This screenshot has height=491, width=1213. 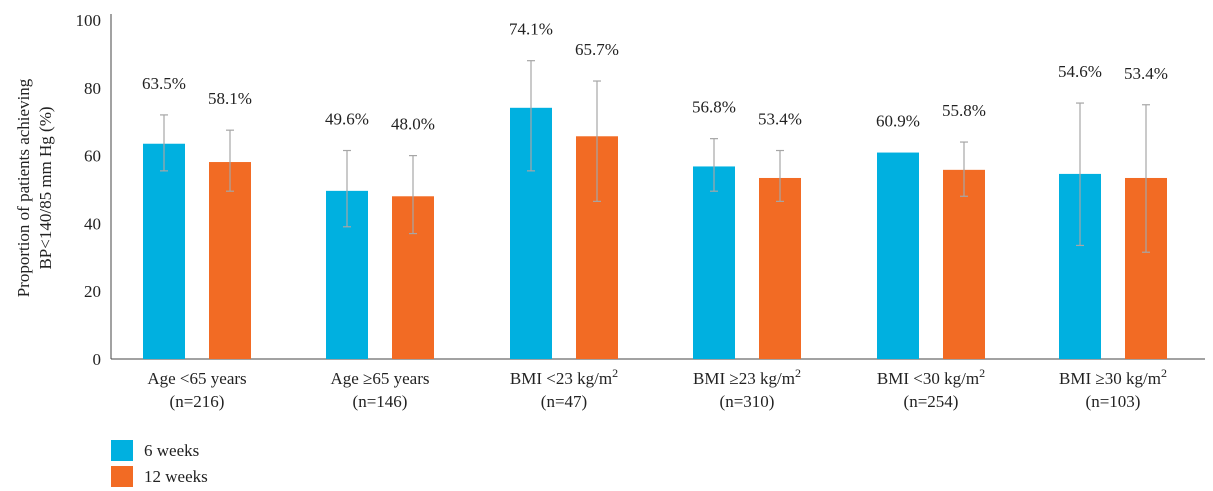 What do you see at coordinates (379, 390) in the screenshot?
I see `category-label: Age ≥65 years (n=146)` at bounding box center [379, 390].